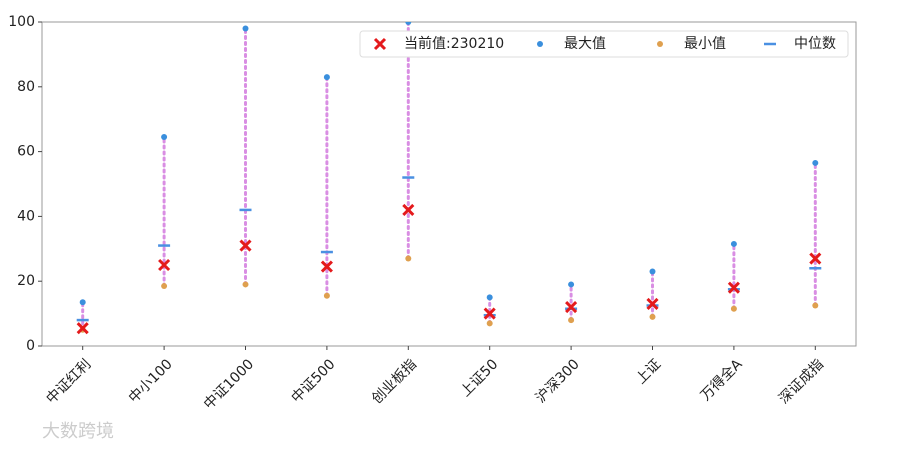 This screenshot has width=900, height=454. Describe the element at coordinates (151, 381) in the screenshot. I see `x-tick-label: 中小100` at that location.